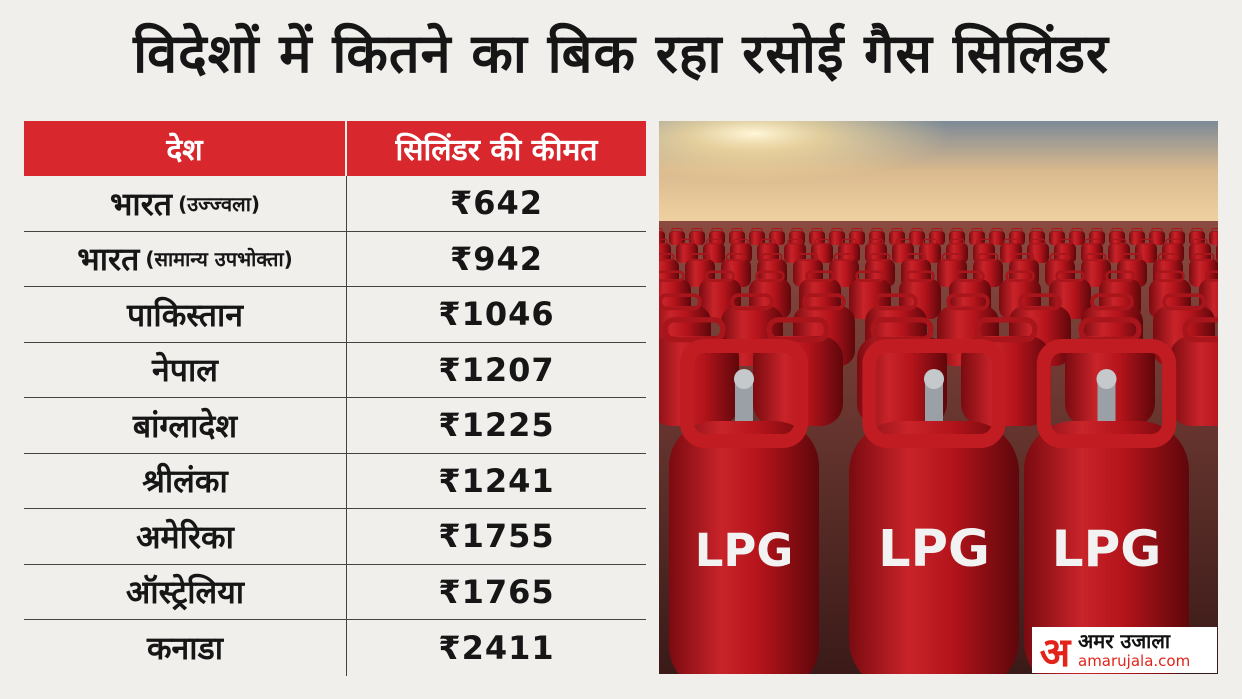  I want to click on price-cell: ₹642, so click(496, 203).